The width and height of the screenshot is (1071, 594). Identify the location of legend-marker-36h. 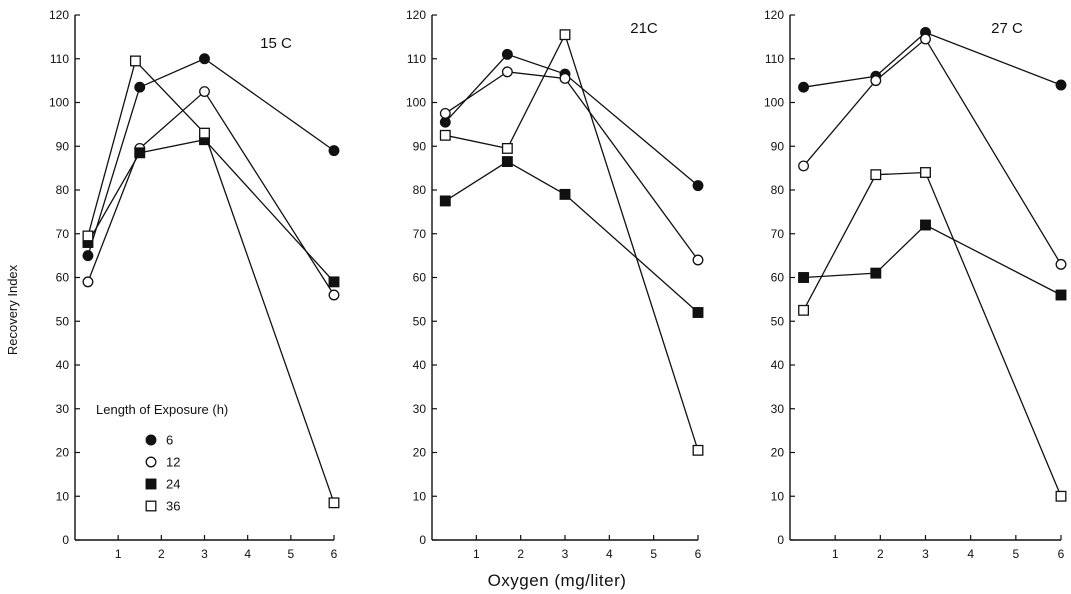
(151, 506).